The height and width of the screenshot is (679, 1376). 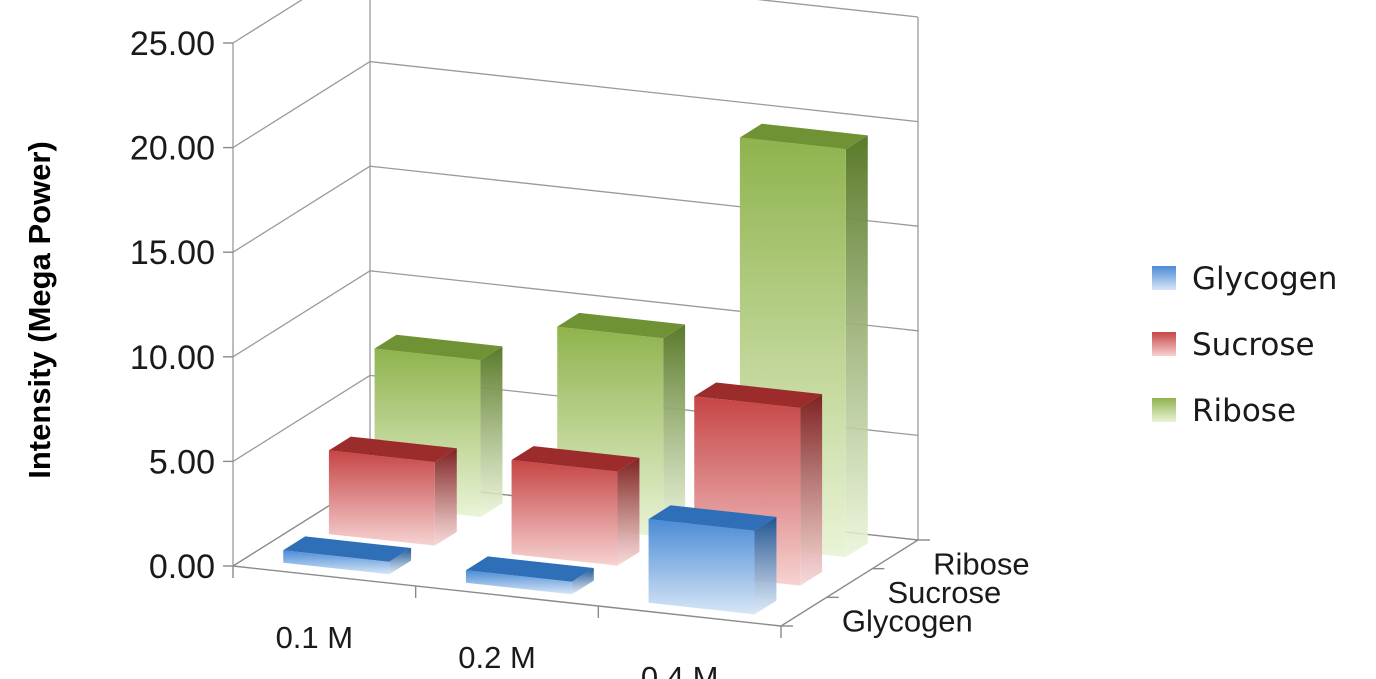 I want to click on depth-axis-line, so click(x=849, y=583).